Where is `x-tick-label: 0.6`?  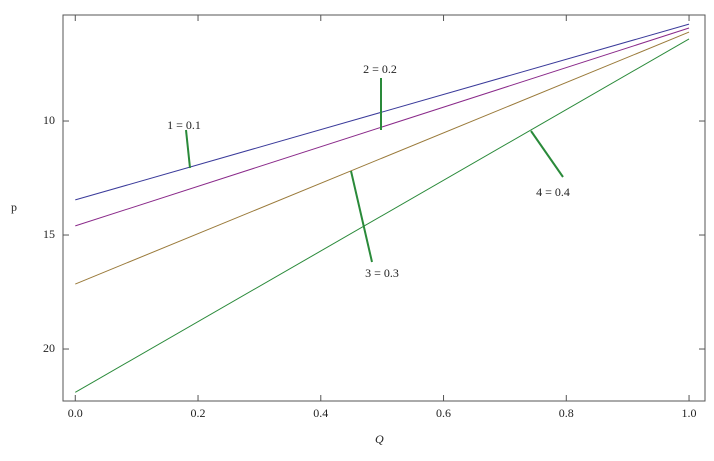 x-tick-label: 0.6 is located at coordinates (443, 413).